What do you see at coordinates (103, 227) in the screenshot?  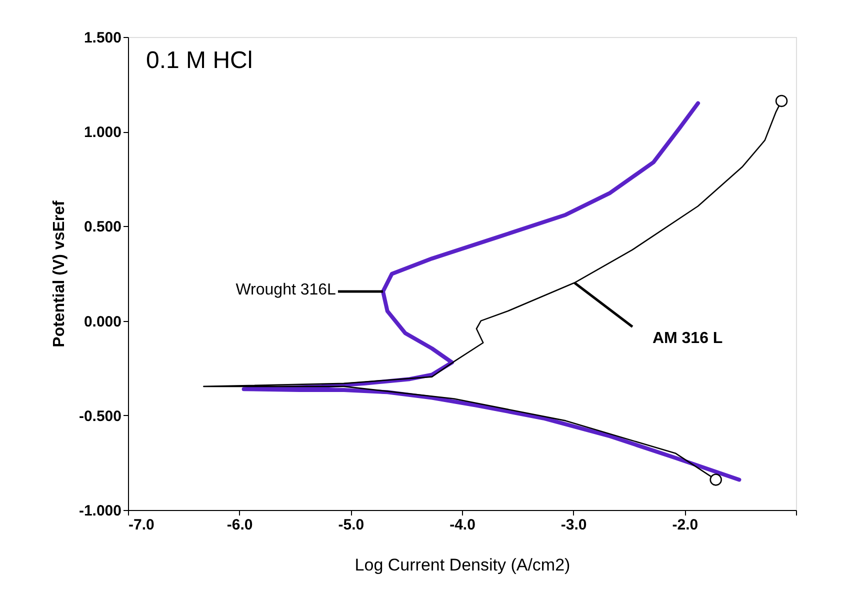 I see `y-tick-label: 0.500` at bounding box center [103, 227].